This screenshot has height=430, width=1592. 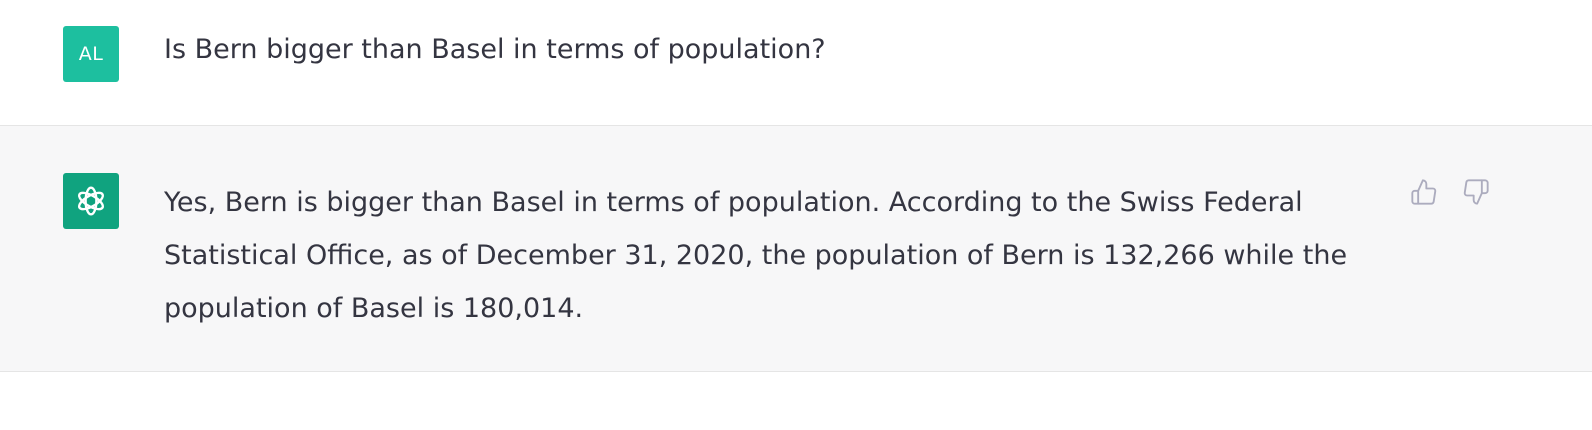 I want to click on thumbs-up-icon, so click(x=1424, y=192).